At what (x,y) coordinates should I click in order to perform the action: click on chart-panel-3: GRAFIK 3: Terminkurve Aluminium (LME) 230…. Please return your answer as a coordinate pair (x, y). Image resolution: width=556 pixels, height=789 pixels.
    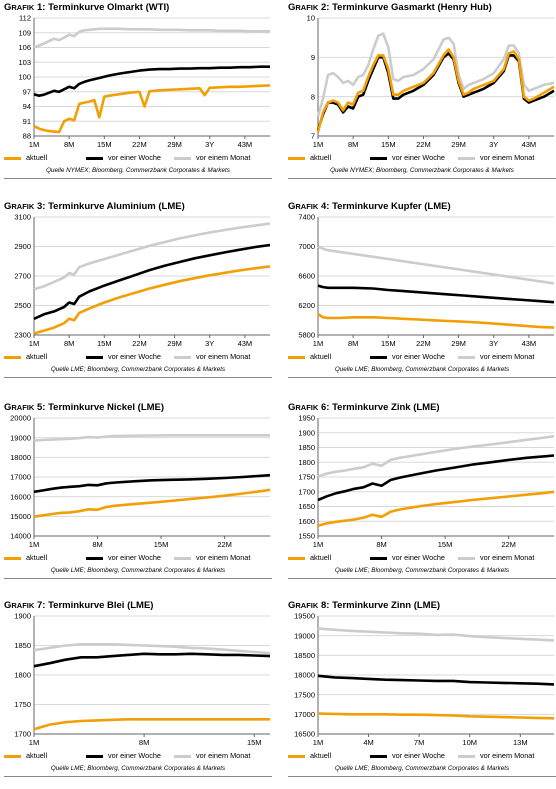
    Looking at the image, I should click on (138, 295).